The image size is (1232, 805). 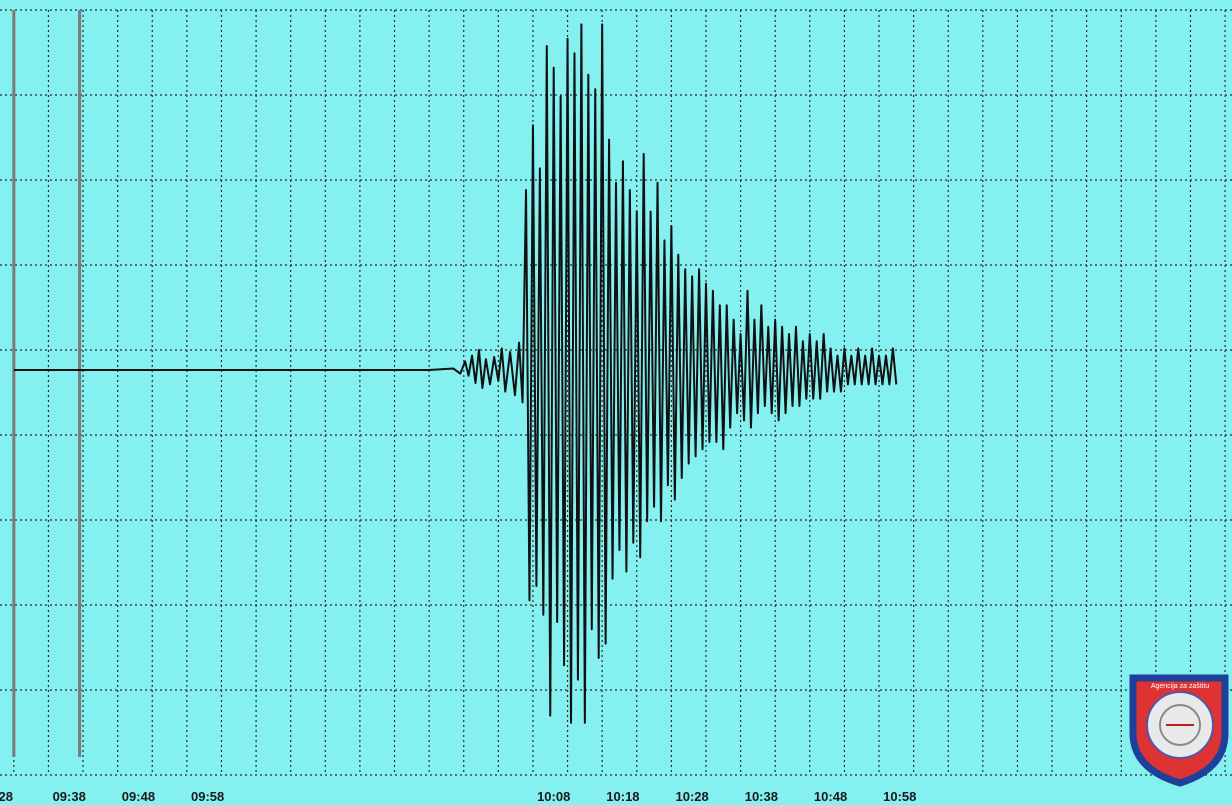 What do you see at coordinates (761, 796) in the screenshot?
I see `x-tick-label: 10:38` at bounding box center [761, 796].